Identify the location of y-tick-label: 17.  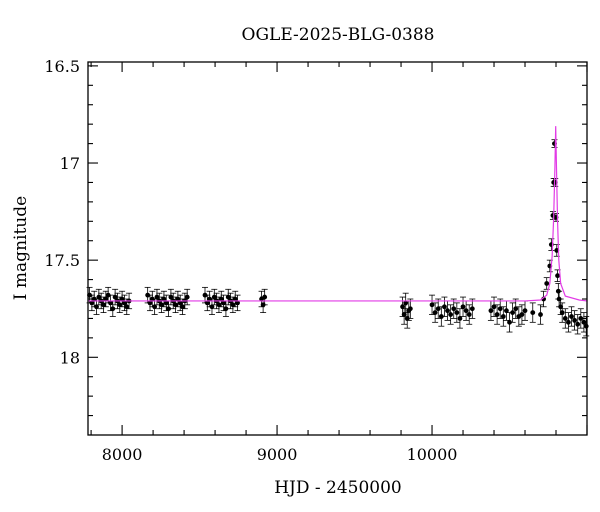
(70, 163).